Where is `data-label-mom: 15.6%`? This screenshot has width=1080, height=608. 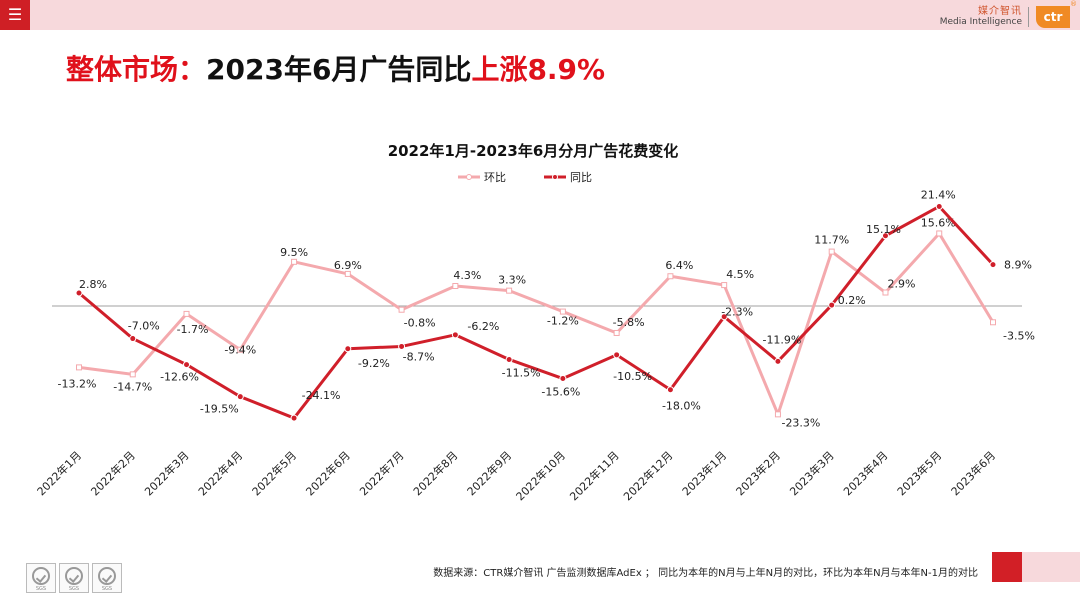
data-label-mom: 15.6% is located at coordinates (938, 222).